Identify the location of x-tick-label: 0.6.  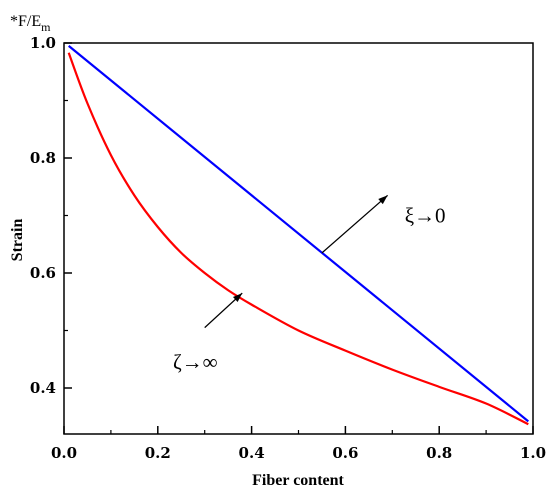
(345, 453).